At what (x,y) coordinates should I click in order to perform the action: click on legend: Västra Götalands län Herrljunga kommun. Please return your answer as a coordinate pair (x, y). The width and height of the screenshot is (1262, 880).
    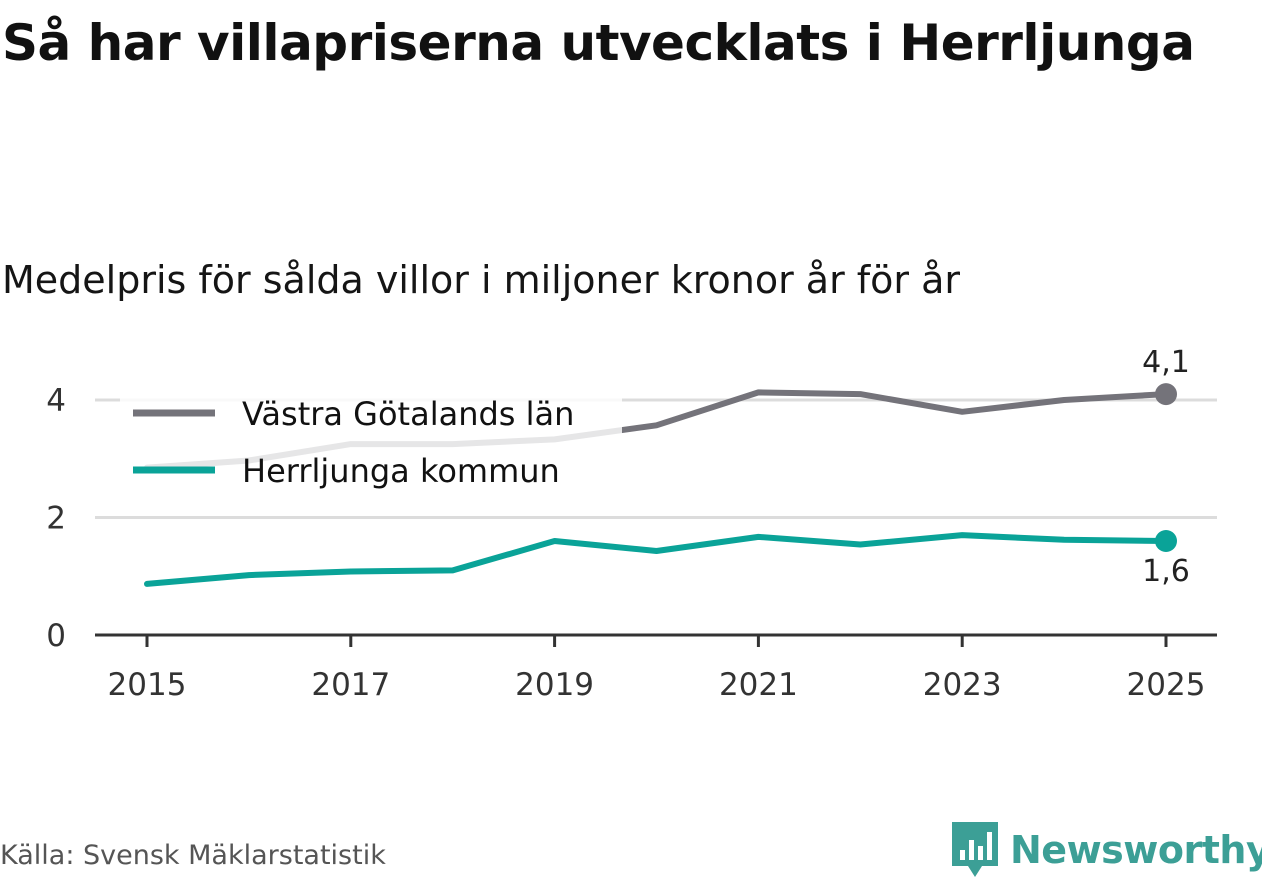
    Looking at the image, I should click on (371, 438).